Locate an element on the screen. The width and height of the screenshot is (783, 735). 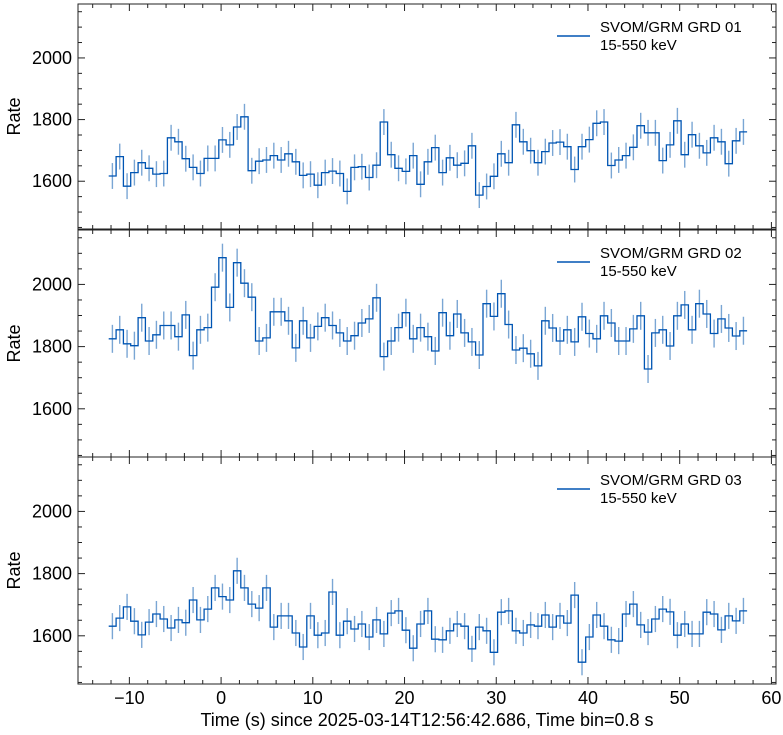
x-tick-label: 40 is located at coordinates (588, 698).